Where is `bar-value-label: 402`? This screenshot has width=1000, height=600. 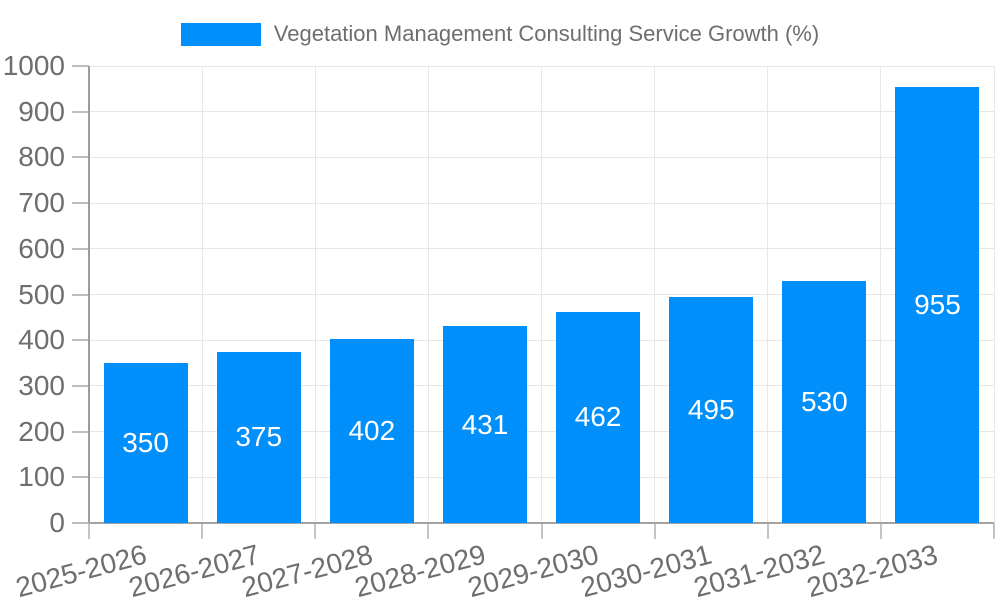
bar-value-label: 402 is located at coordinates (372, 431).